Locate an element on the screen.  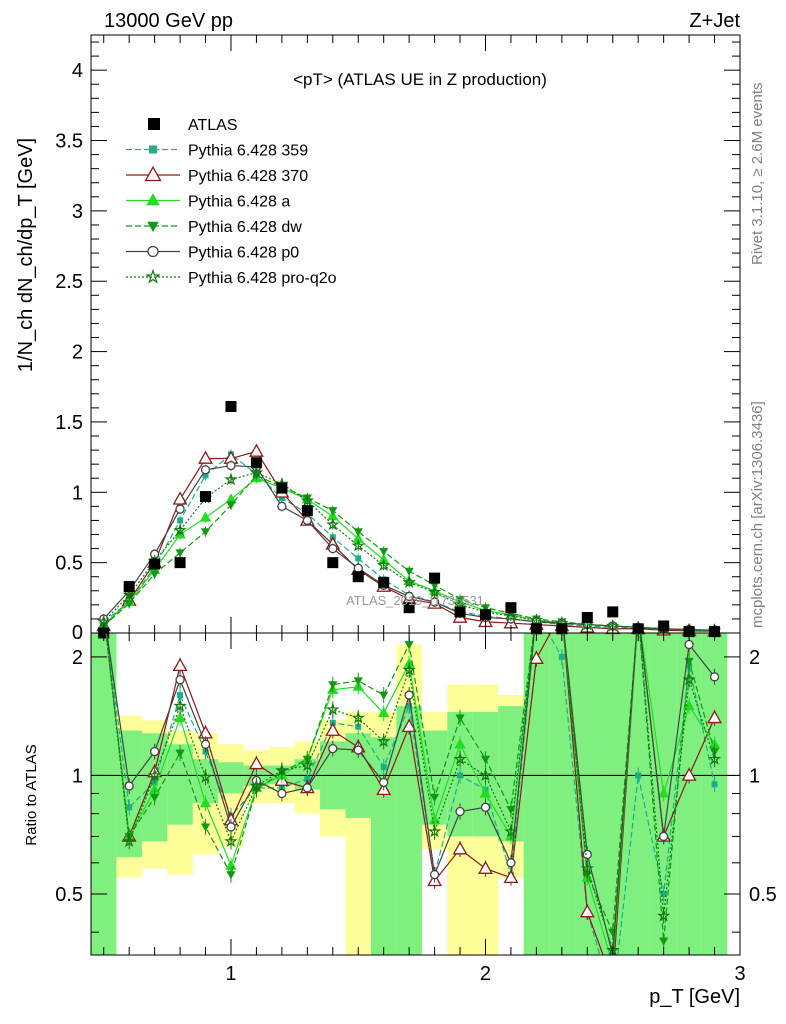
legend-label: Pythia 6.428 pro-q2o is located at coordinates (262, 278).